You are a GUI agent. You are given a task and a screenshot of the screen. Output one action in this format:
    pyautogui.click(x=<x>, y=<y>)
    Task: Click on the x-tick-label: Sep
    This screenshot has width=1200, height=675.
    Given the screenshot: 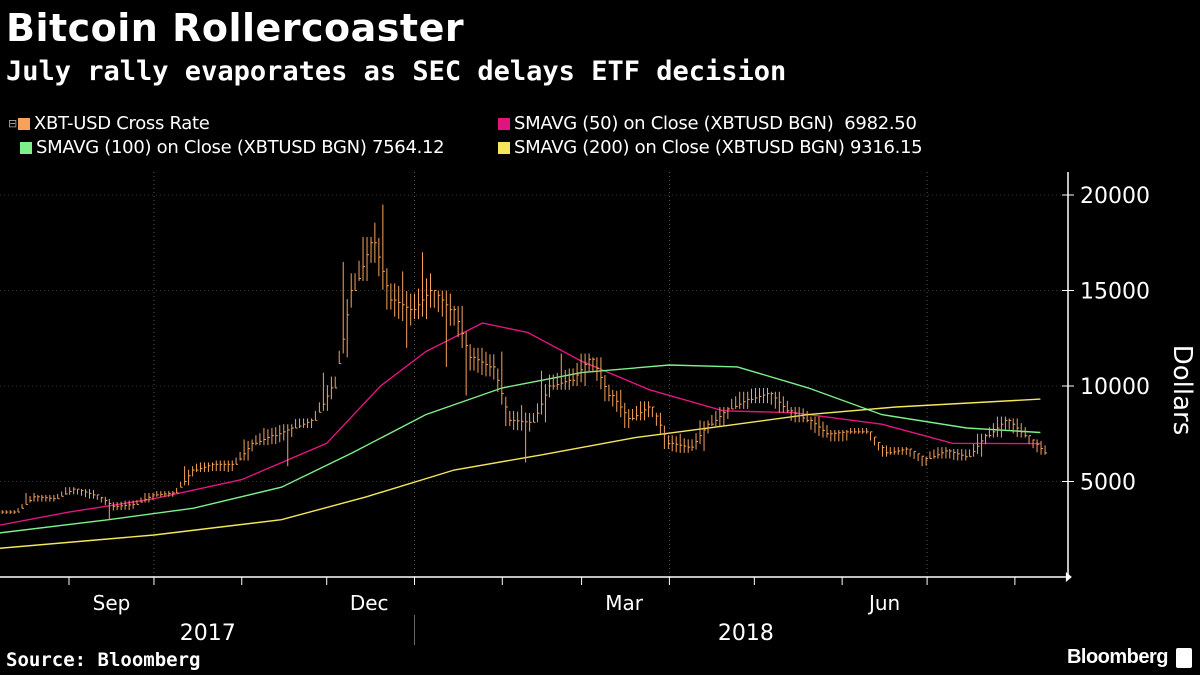 What is the action you would take?
    pyautogui.click(x=112, y=603)
    